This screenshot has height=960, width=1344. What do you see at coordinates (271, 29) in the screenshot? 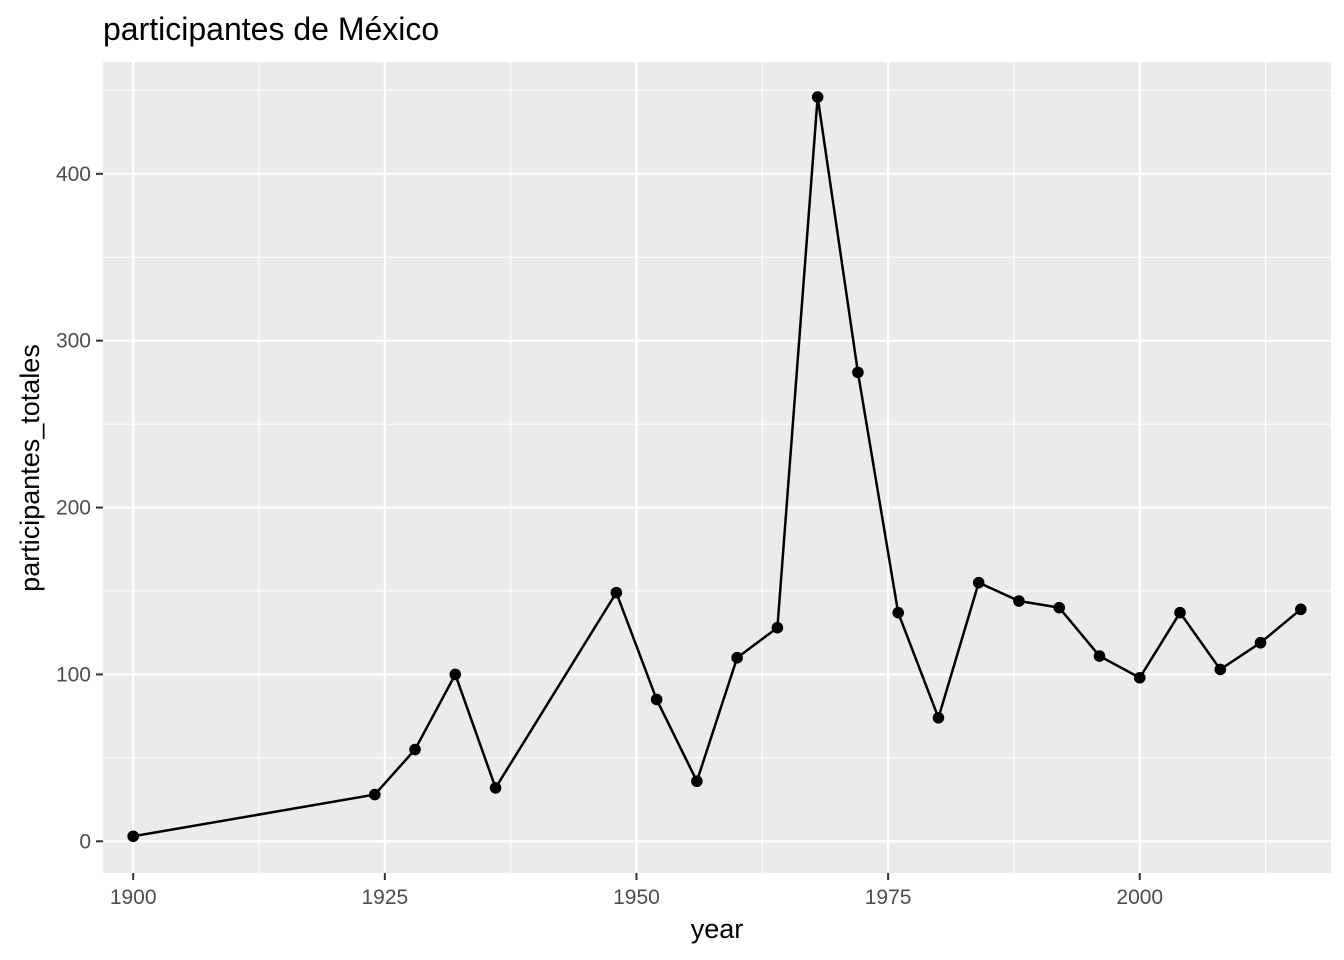
I see `chart-title: participantes de México` at bounding box center [271, 29].